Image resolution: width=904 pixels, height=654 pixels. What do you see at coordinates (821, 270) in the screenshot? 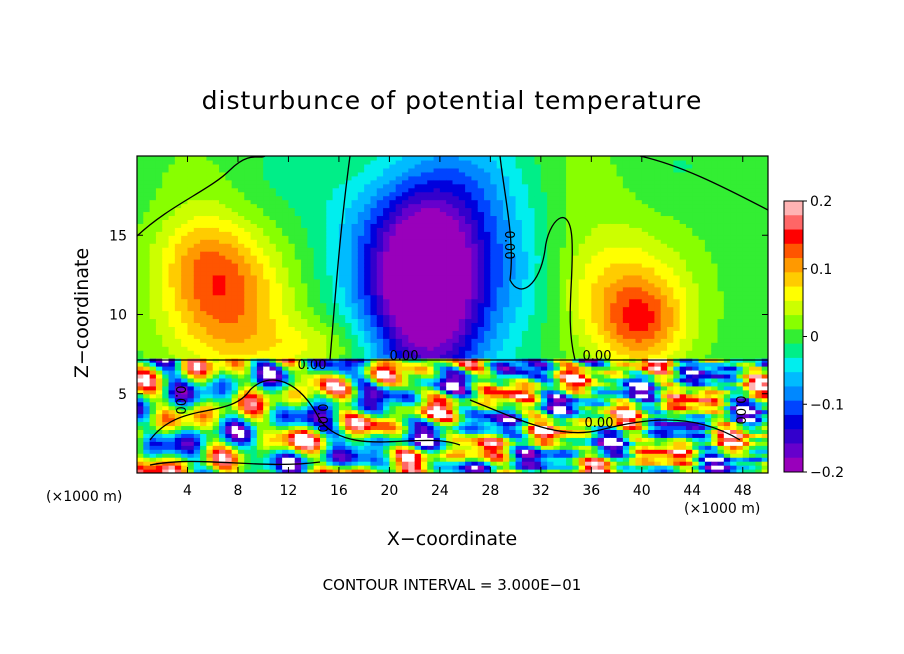
I see `colorbar-tick-label: 0.1` at bounding box center [821, 270].